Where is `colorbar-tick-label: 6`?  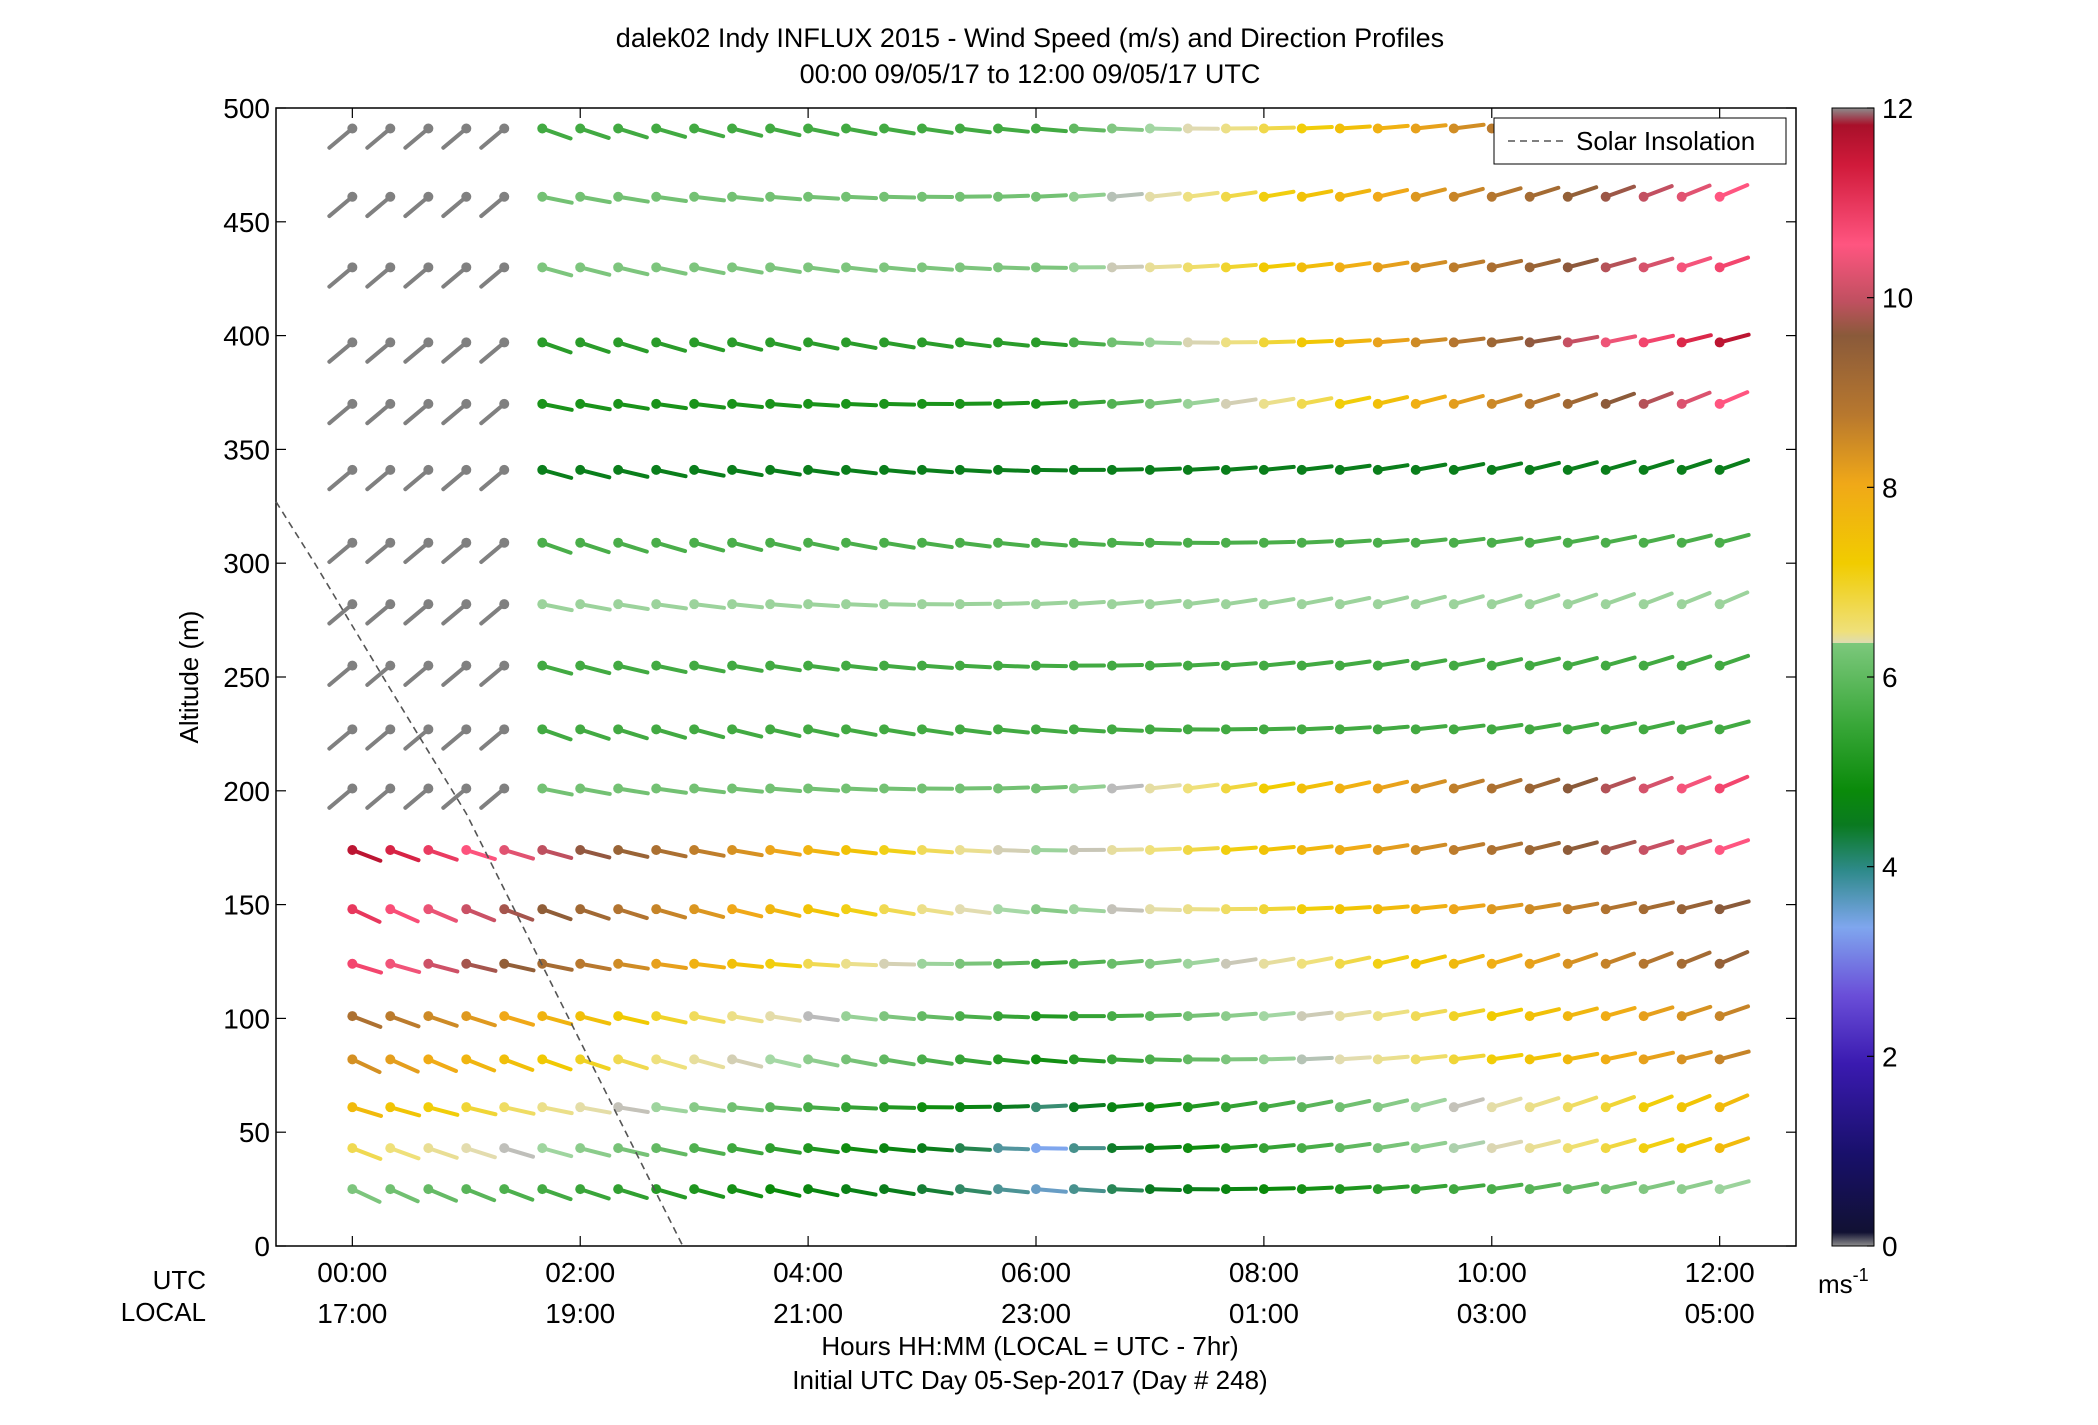 colorbar-tick-label: 6 is located at coordinates (1890, 677).